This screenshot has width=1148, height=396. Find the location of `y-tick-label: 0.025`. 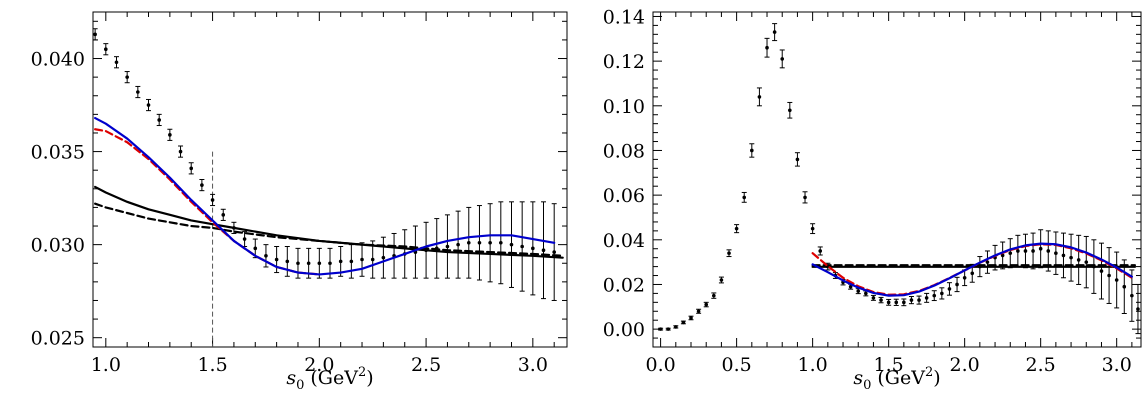

y-tick-label: 0.025 is located at coordinates (58, 339).